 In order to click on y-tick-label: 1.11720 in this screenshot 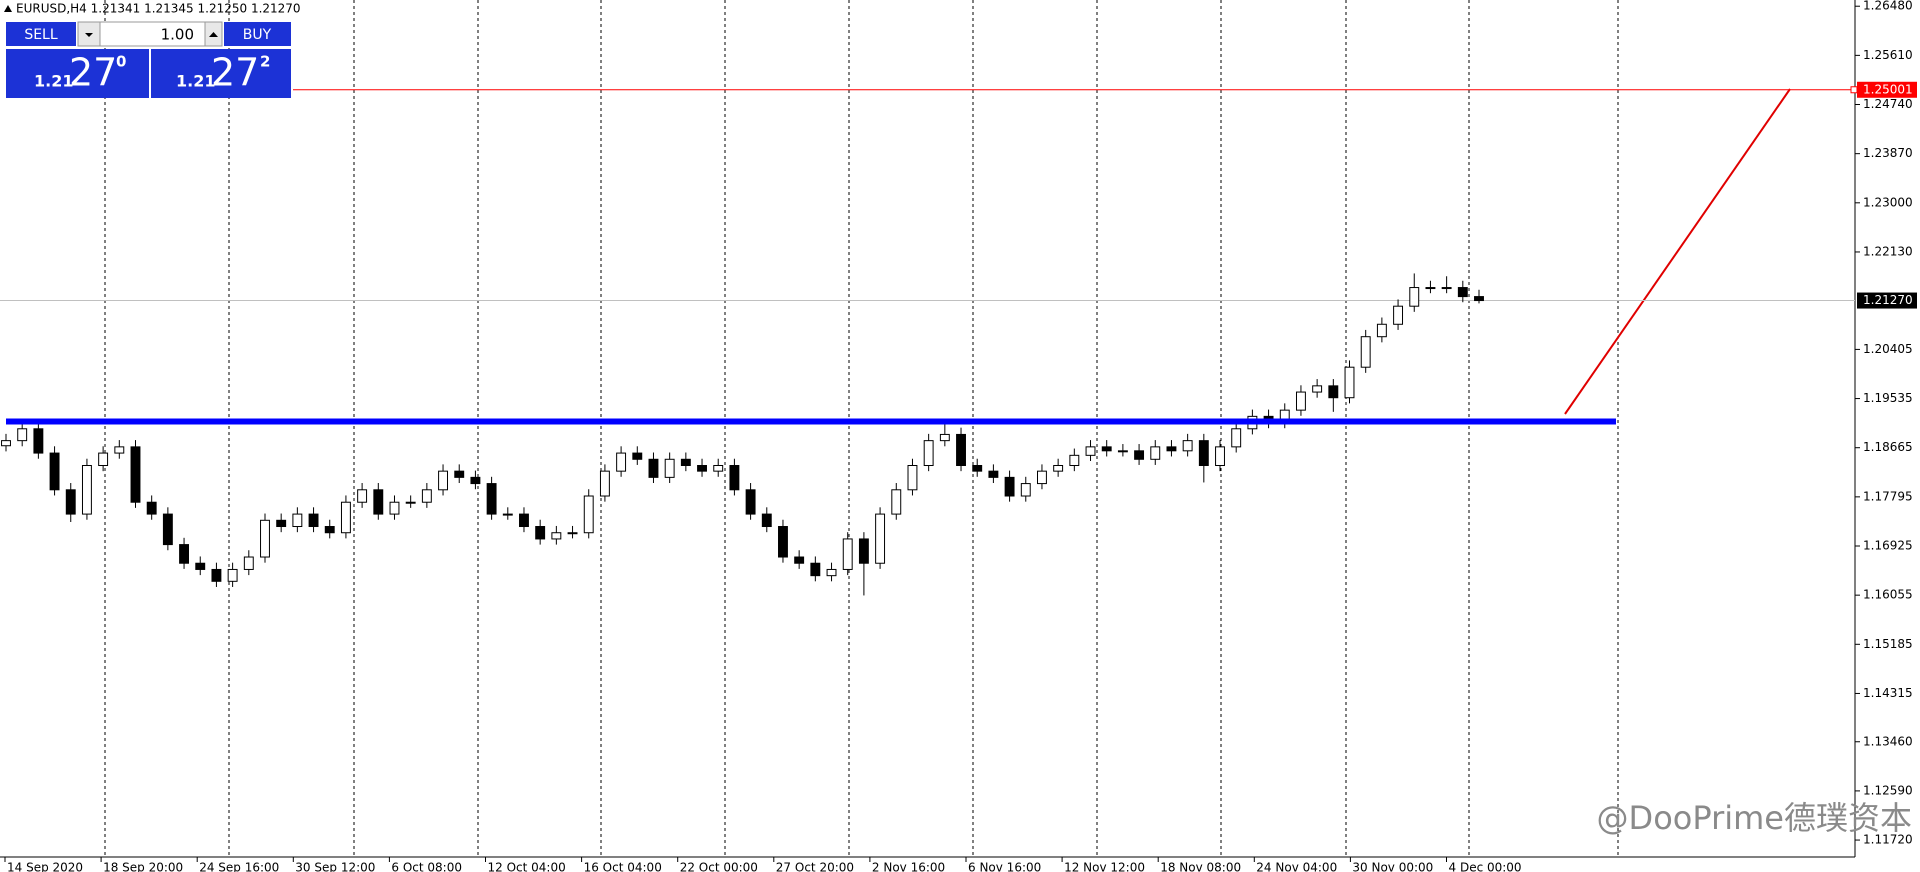, I will do `click(1888, 840)`.